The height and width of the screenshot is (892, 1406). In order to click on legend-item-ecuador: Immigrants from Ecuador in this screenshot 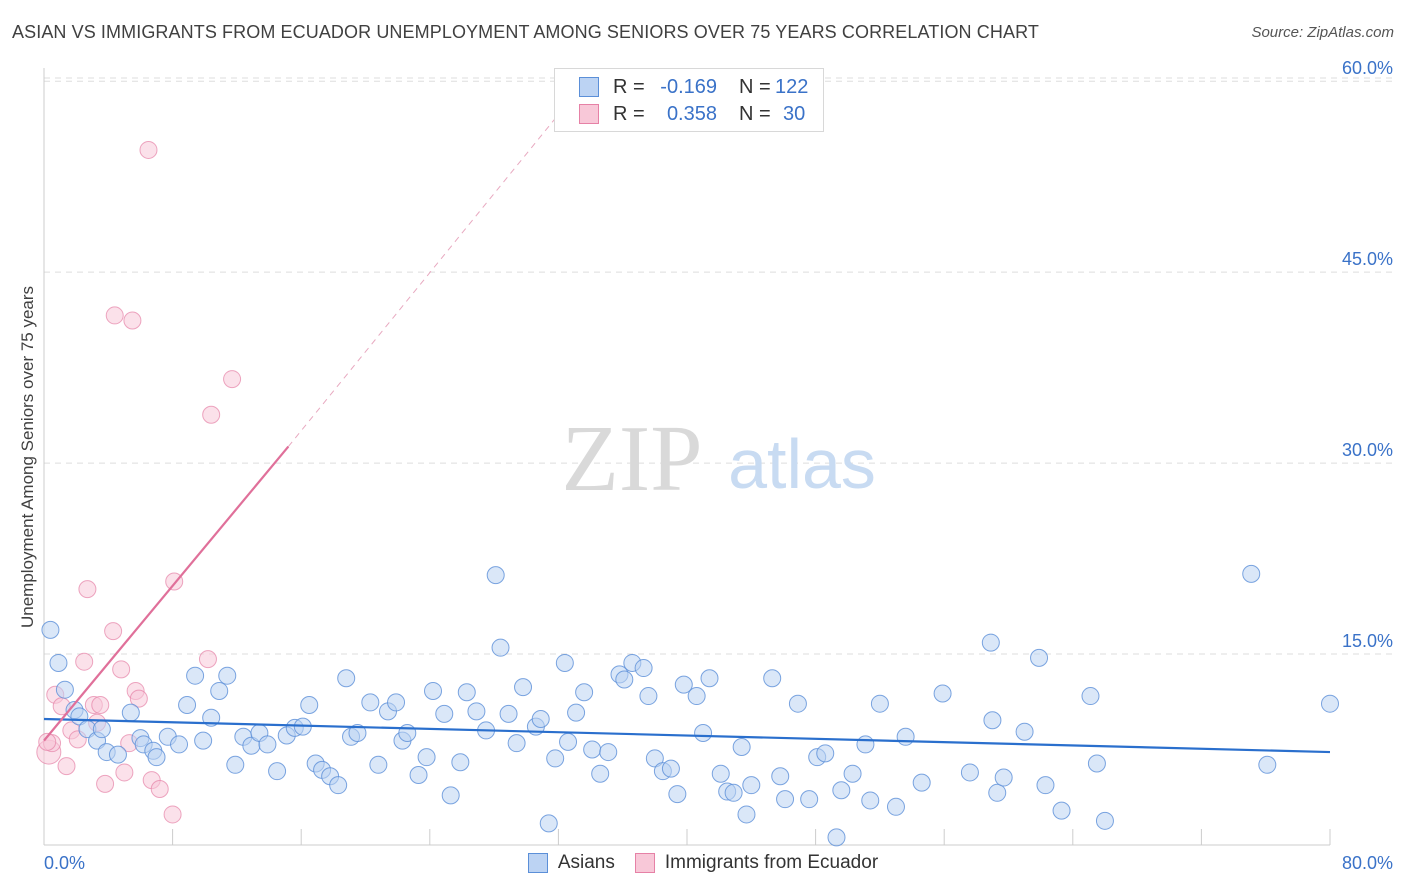, I will do `click(756, 863)`.